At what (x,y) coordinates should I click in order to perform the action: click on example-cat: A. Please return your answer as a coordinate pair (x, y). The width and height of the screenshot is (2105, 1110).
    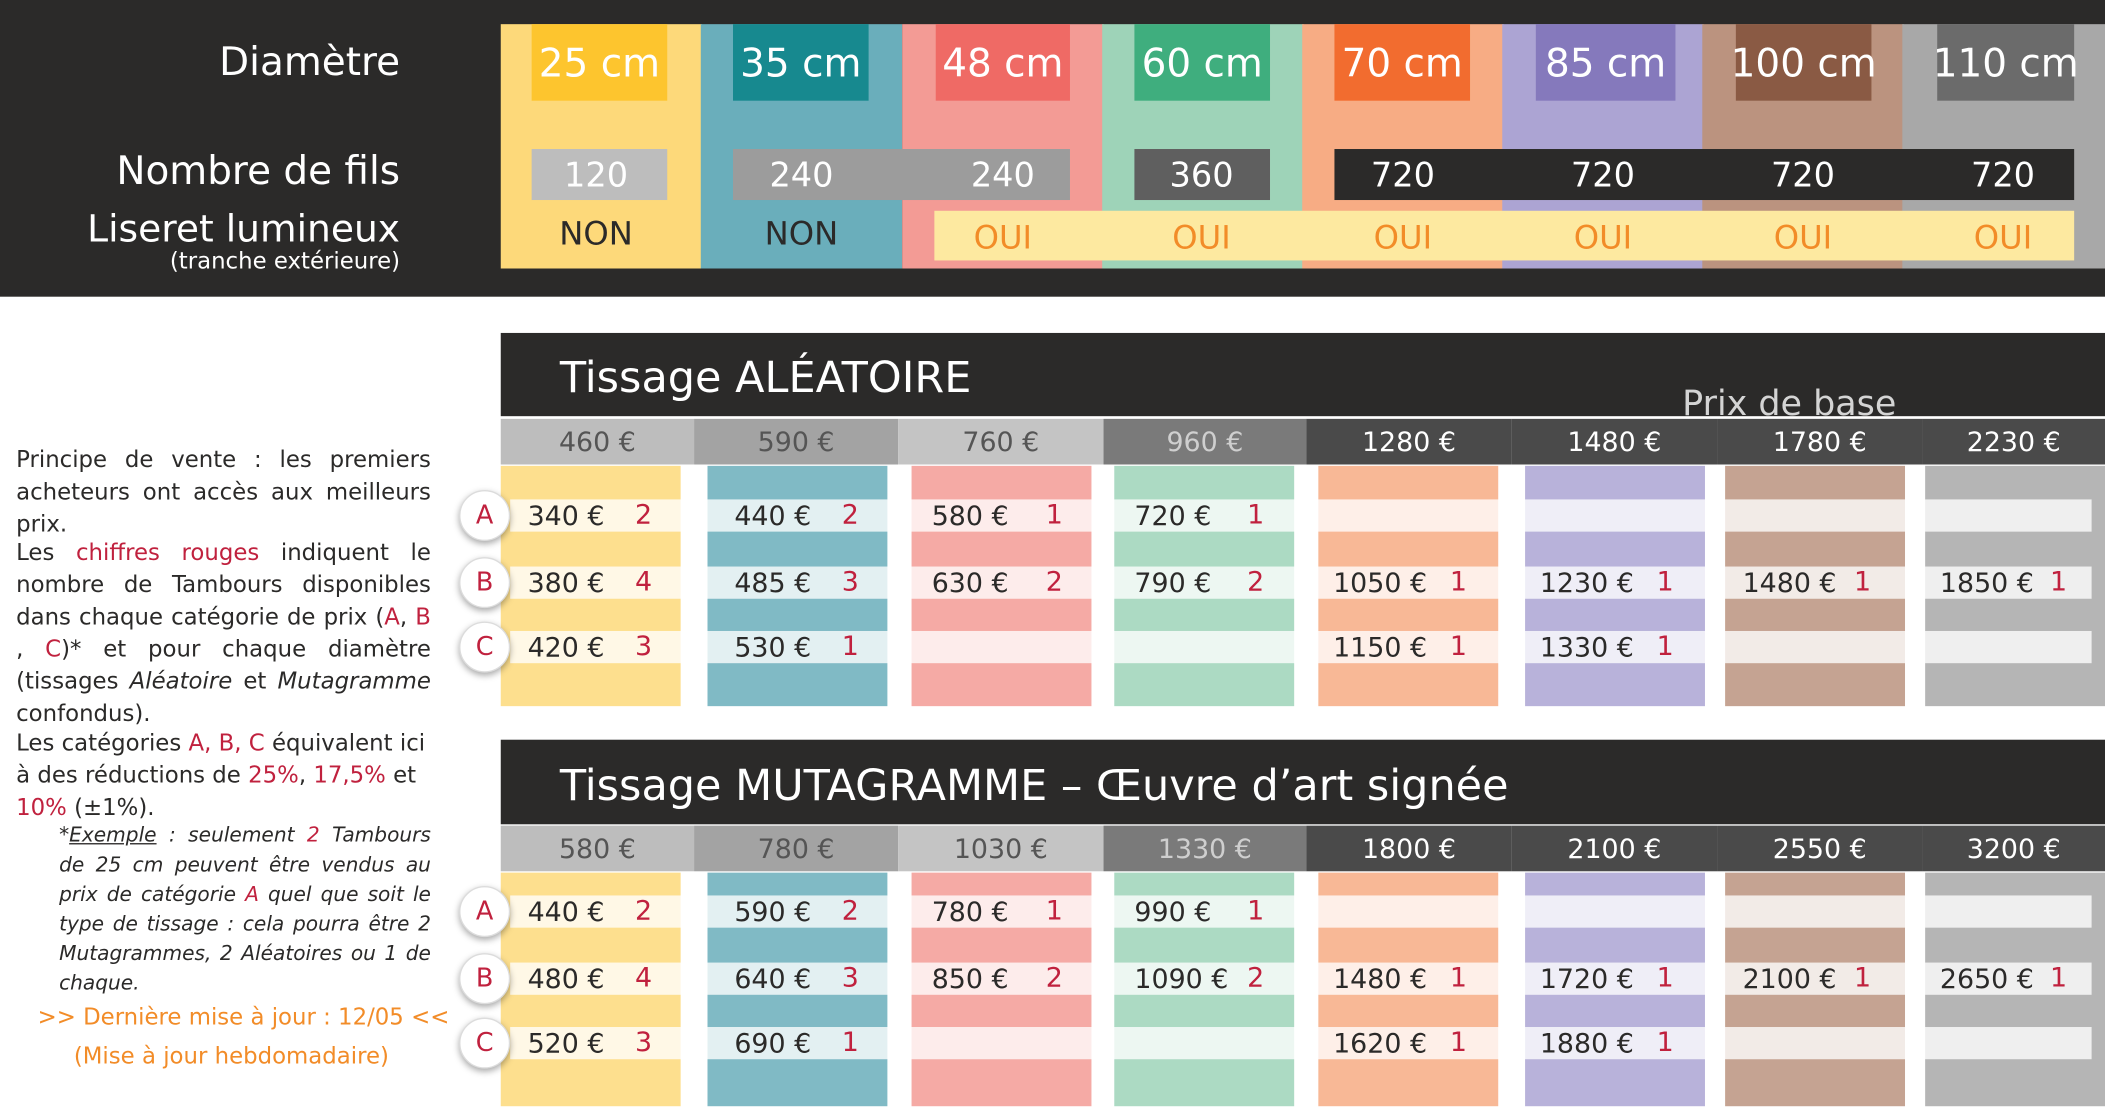
    Looking at the image, I should click on (252, 894).